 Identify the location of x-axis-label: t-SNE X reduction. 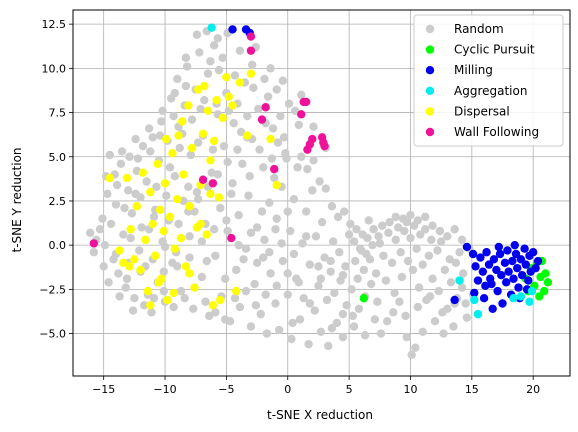
(320, 415).